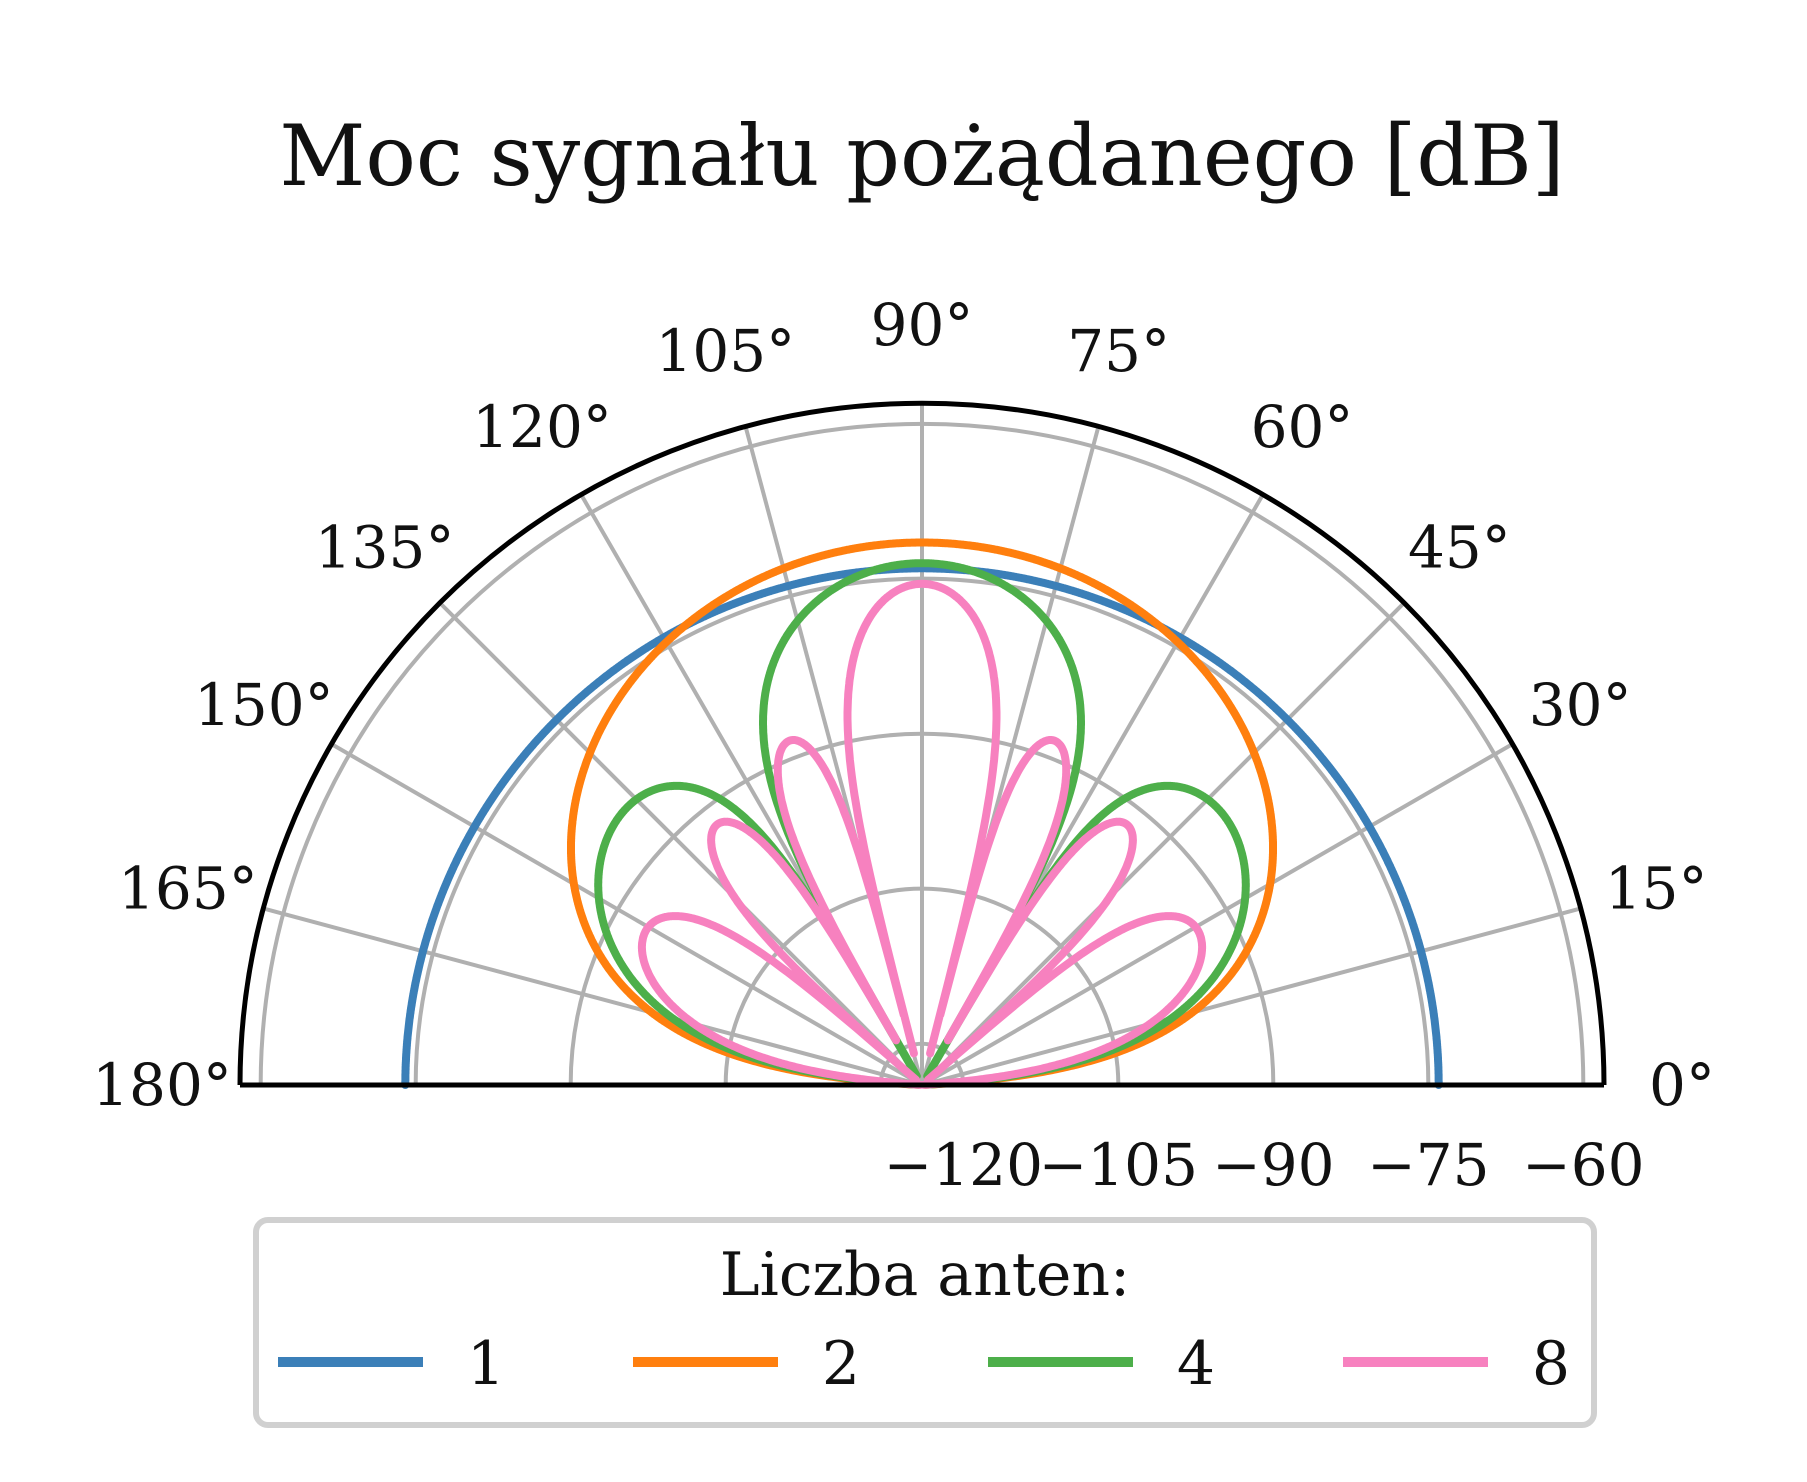 The image size is (1807, 1482). Describe the element at coordinates (725, 351) in the screenshot. I see `theta-tick-label: 105°` at that location.